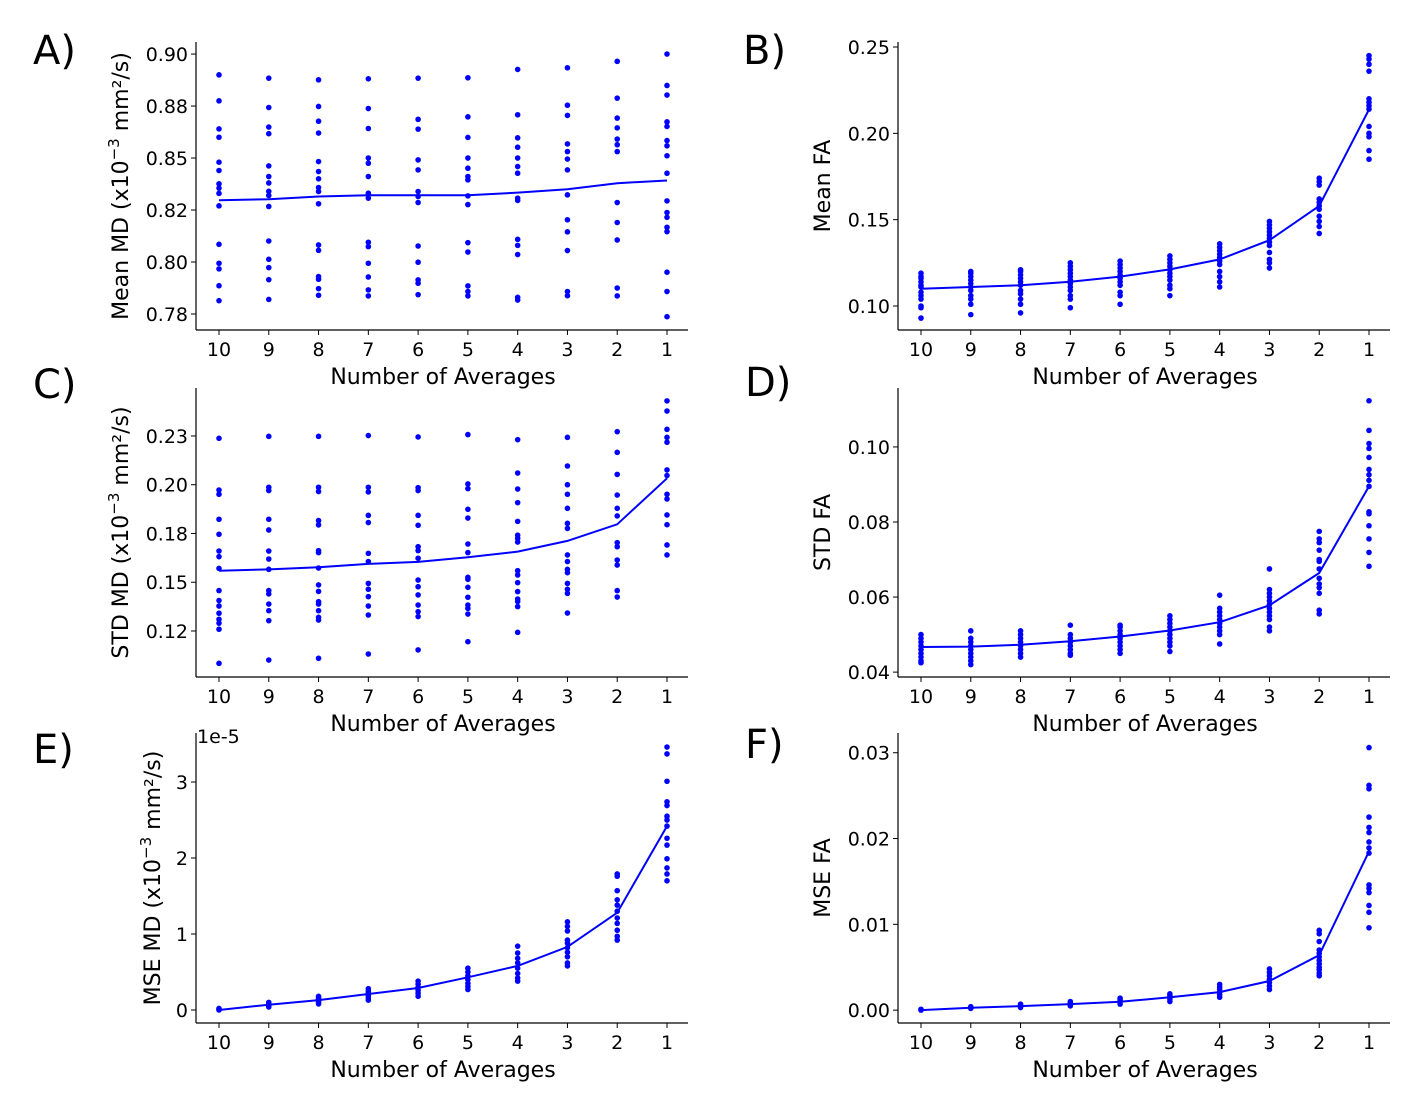  What do you see at coordinates (368, 350) in the screenshot?
I see `x-tick-label: 7` at bounding box center [368, 350].